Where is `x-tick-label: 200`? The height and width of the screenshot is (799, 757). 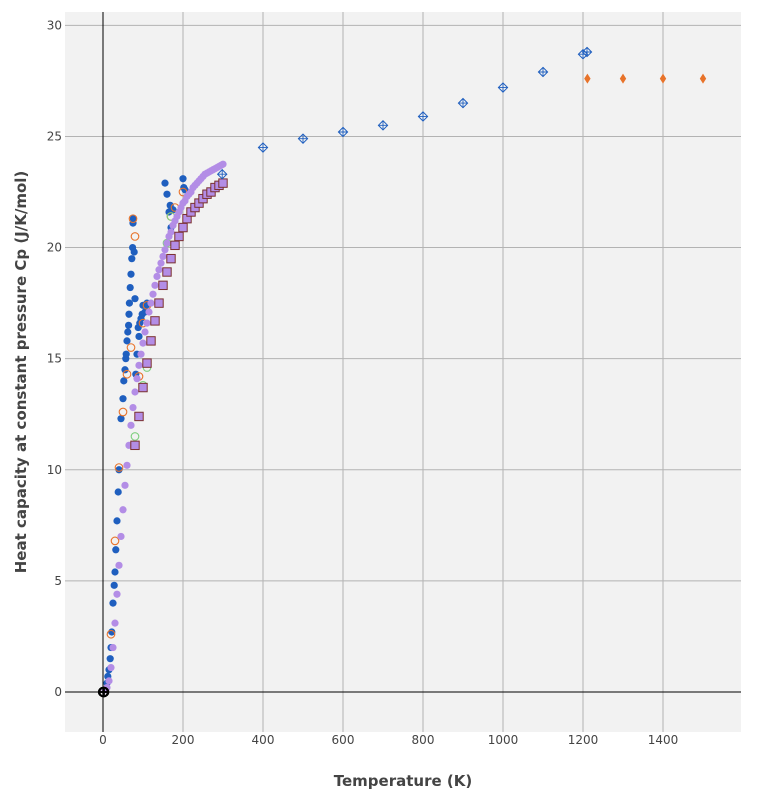
x-tick-label: 200 is located at coordinates (183, 740).